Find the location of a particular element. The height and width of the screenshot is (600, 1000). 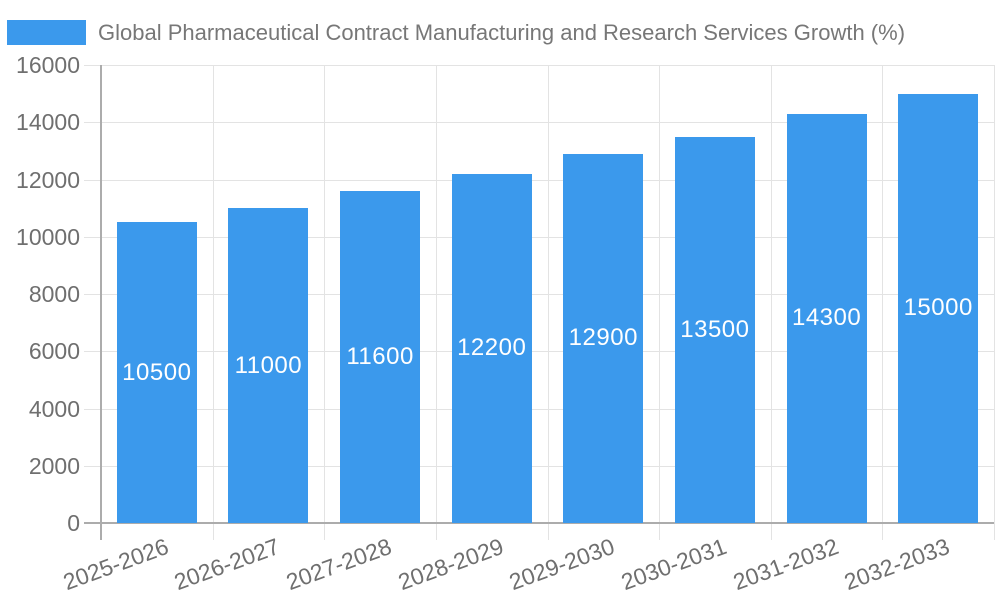

bar-value-label: 12900 is located at coordinates (603, 338).